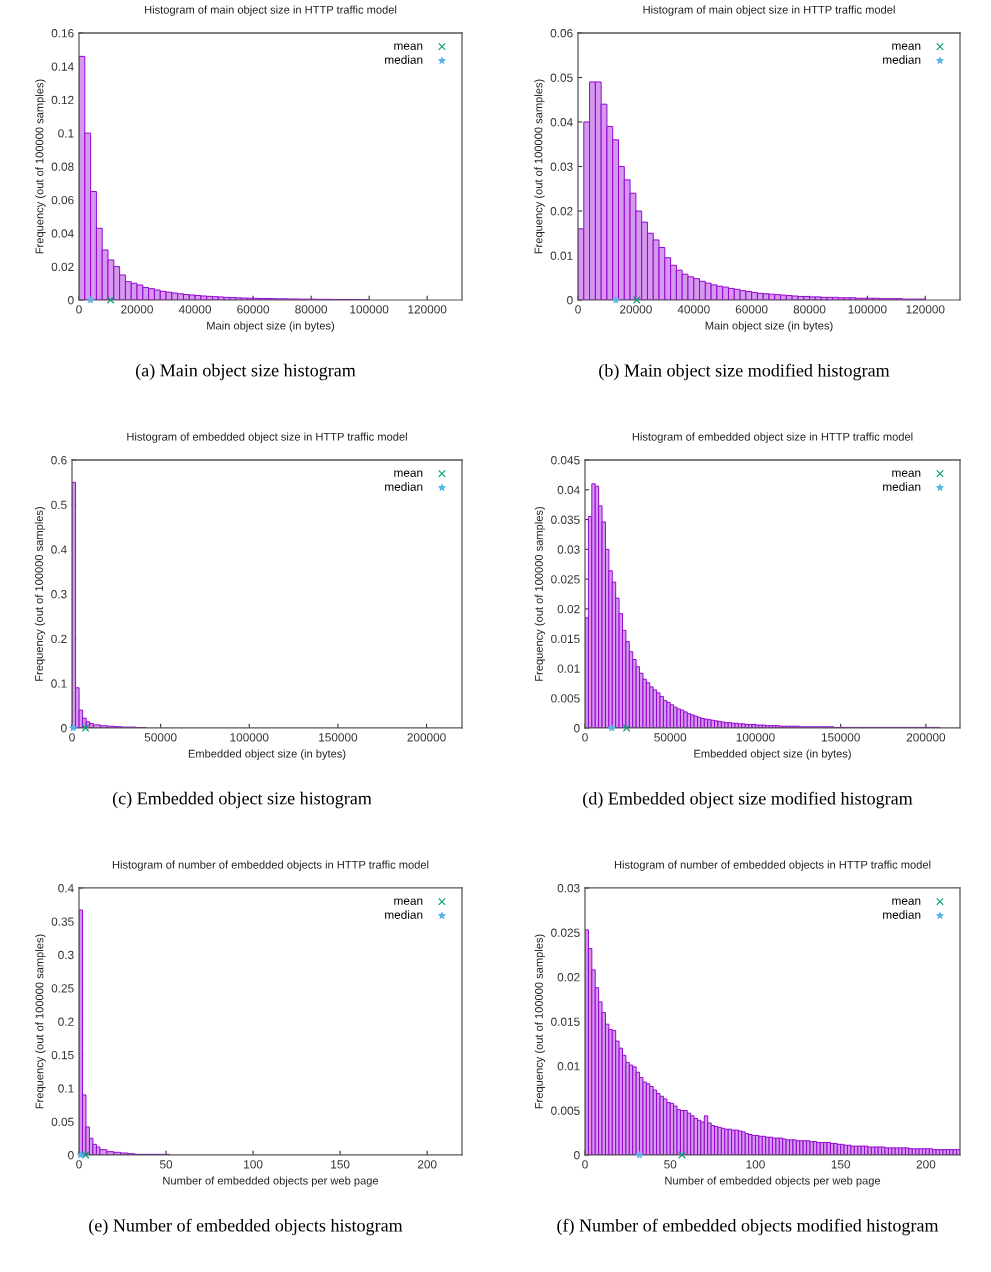 The height and width of the screenshot is (1272, 991). What do you see at coordinates (748, 1227) in the screenshot?
I see `text: (f) Number of embedded objects modified histogram` at bounding box center [748, 1227].